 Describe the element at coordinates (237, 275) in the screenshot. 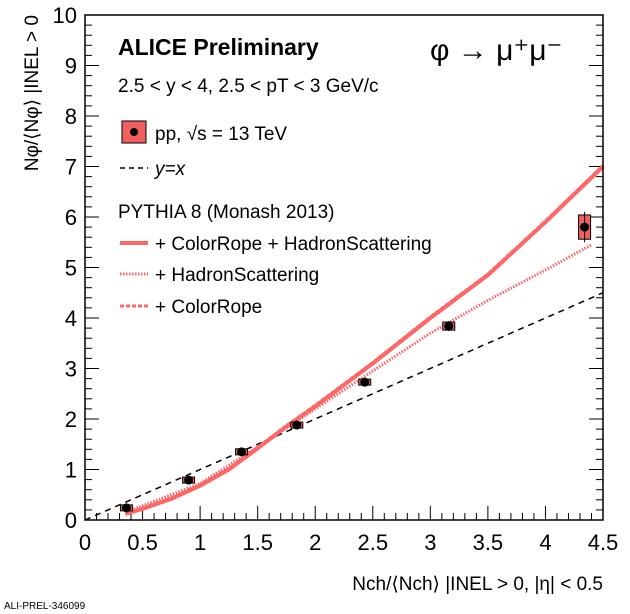

I see `legend-s2: + HadronScattering` at that location.